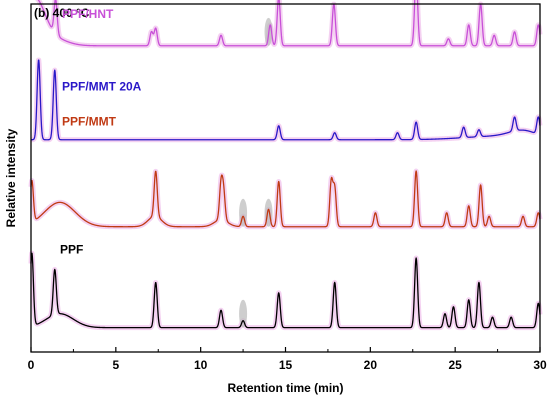 The height and width of the screenshot is (401, 550). What do you see at coordinates (455, 365) in the screenshot?
I see `x-tick-label: 25` at bounding box center [455, 365].